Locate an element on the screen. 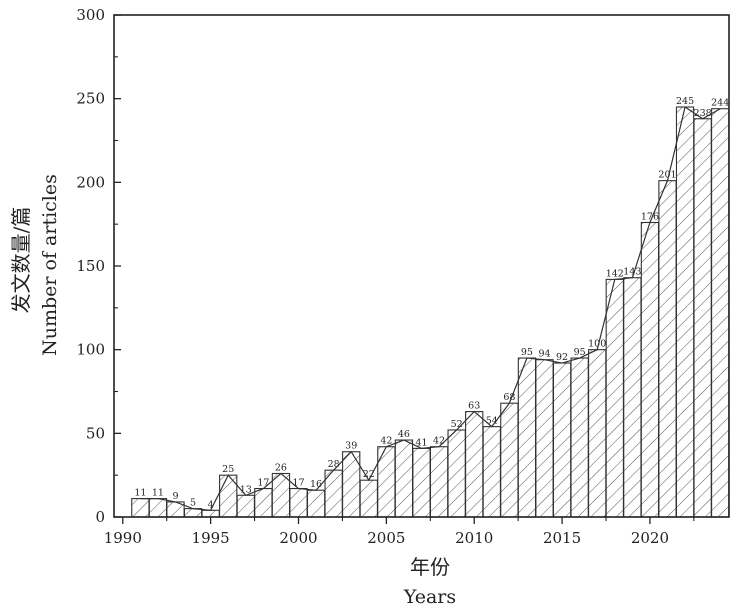  bar-2017 is located at coordinates (597, 433).